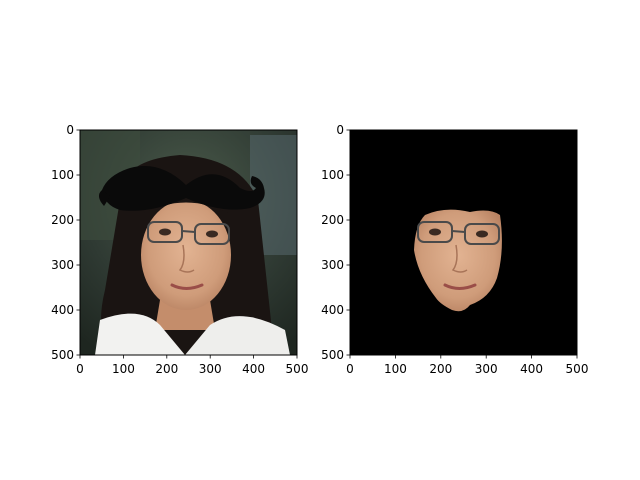  I want to click on glasses-right-mask, so click(458, 233).